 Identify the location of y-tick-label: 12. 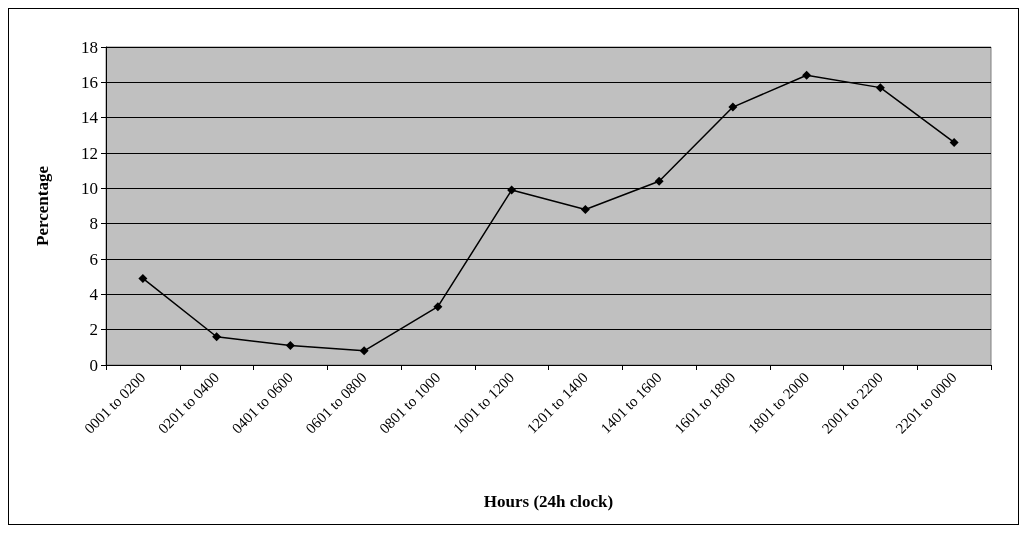
(89, 153).